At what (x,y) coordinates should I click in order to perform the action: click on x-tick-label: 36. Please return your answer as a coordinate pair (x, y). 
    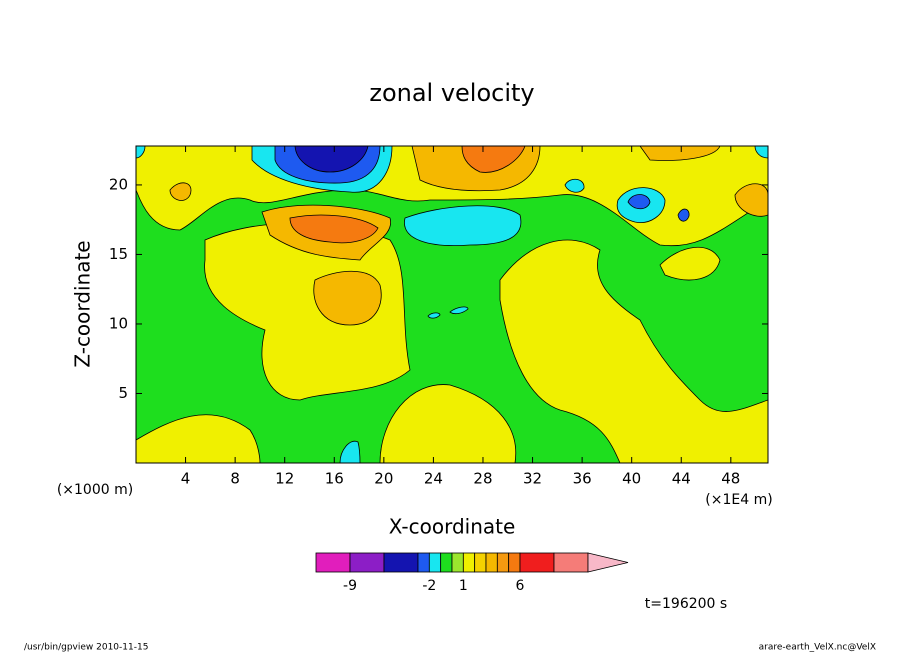
    Looking at the image, I should click on (582, 479).